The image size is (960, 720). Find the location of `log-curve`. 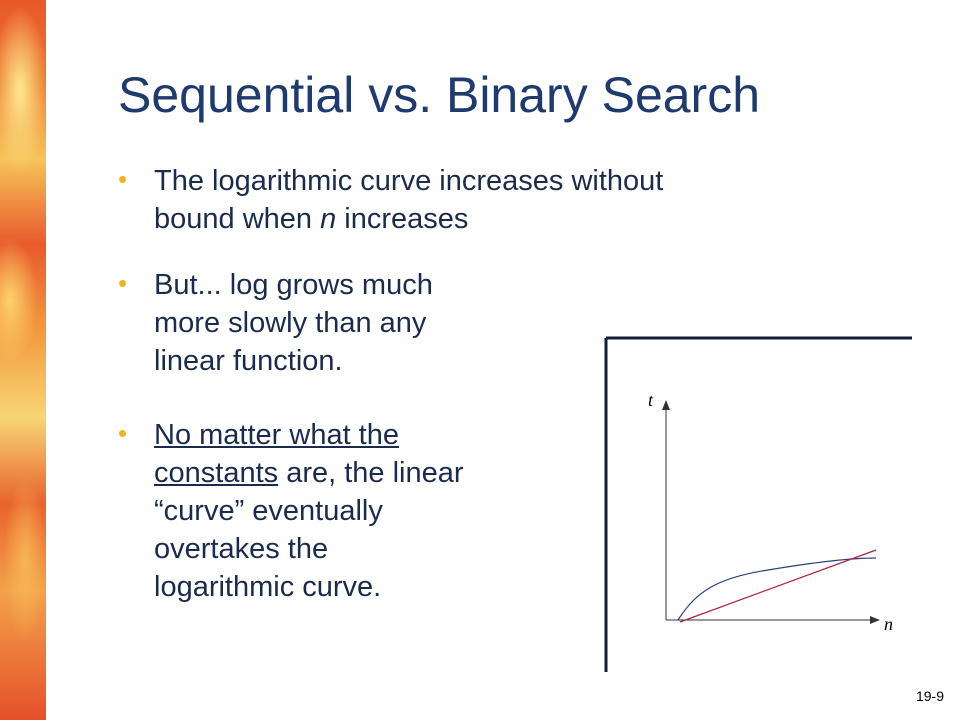

log-curve is located at coordinates (777, 589).